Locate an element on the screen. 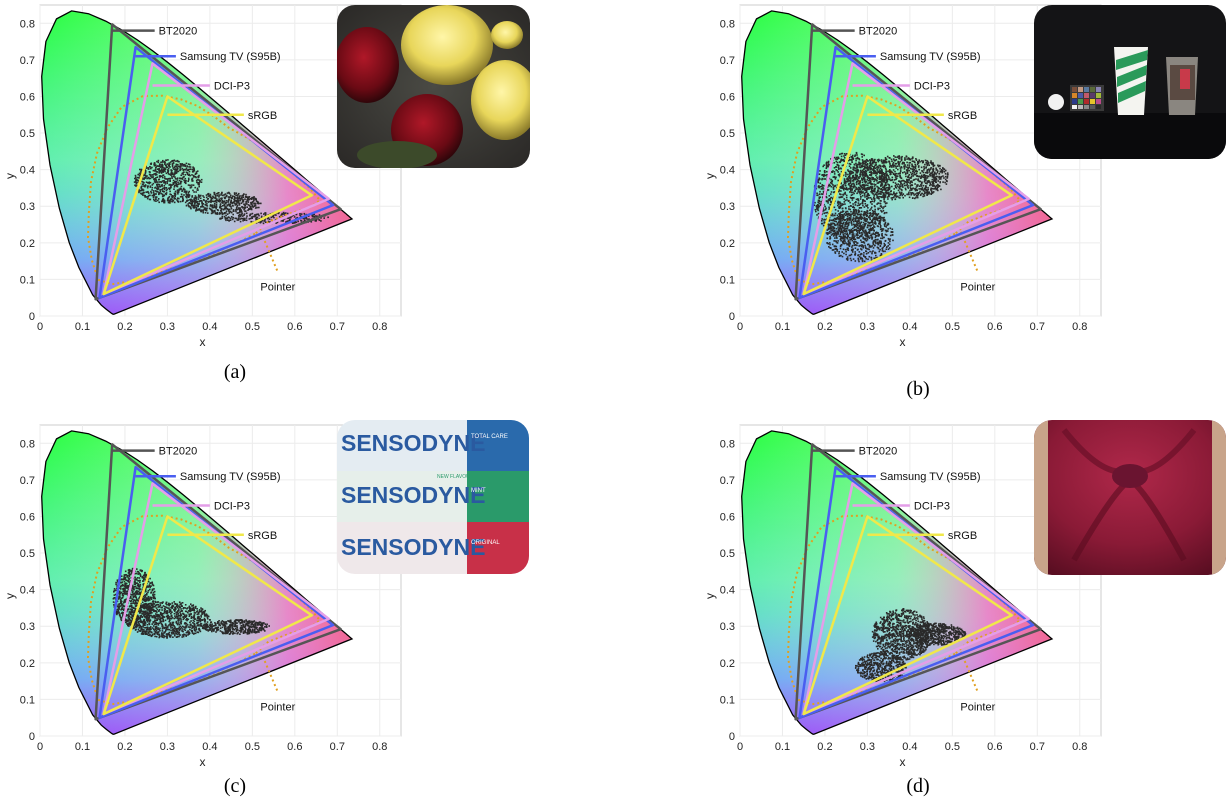  y-tick-label: 0.6 is located at coordinates (27, 517).